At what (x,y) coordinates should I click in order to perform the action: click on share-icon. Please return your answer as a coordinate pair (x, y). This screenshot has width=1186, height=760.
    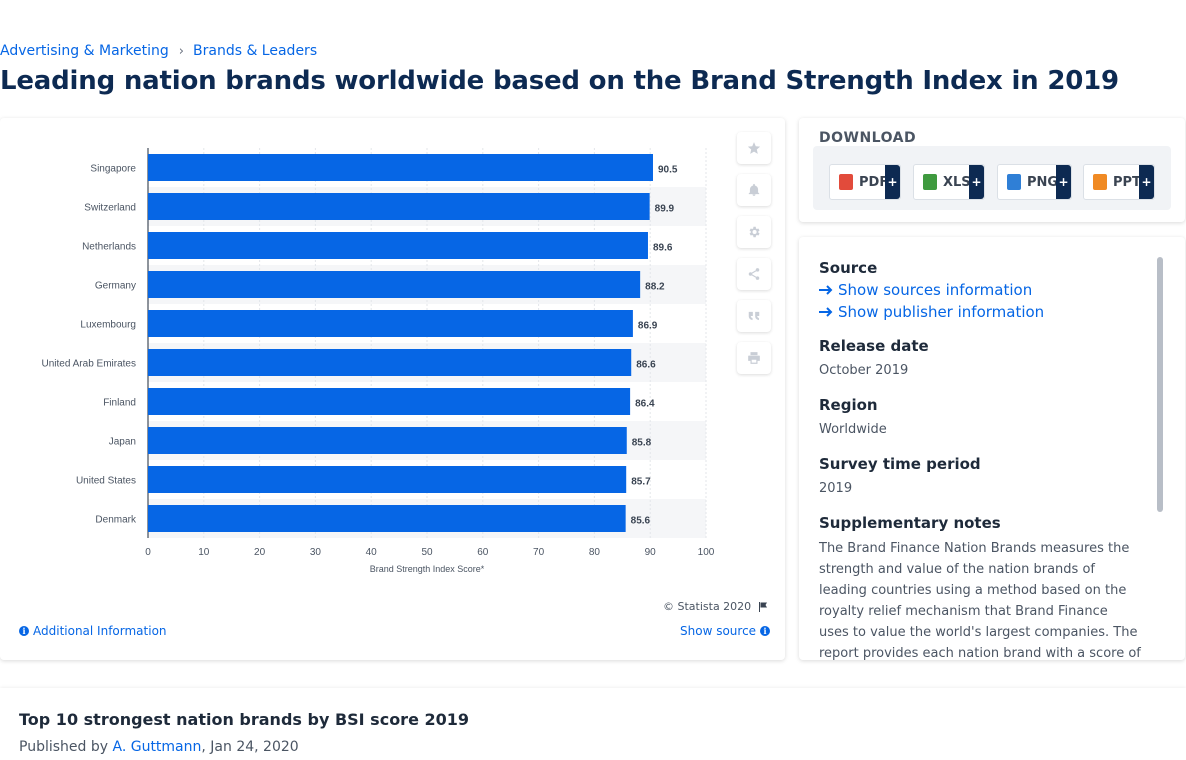
    Looking at the image, I should click on (754, 274).